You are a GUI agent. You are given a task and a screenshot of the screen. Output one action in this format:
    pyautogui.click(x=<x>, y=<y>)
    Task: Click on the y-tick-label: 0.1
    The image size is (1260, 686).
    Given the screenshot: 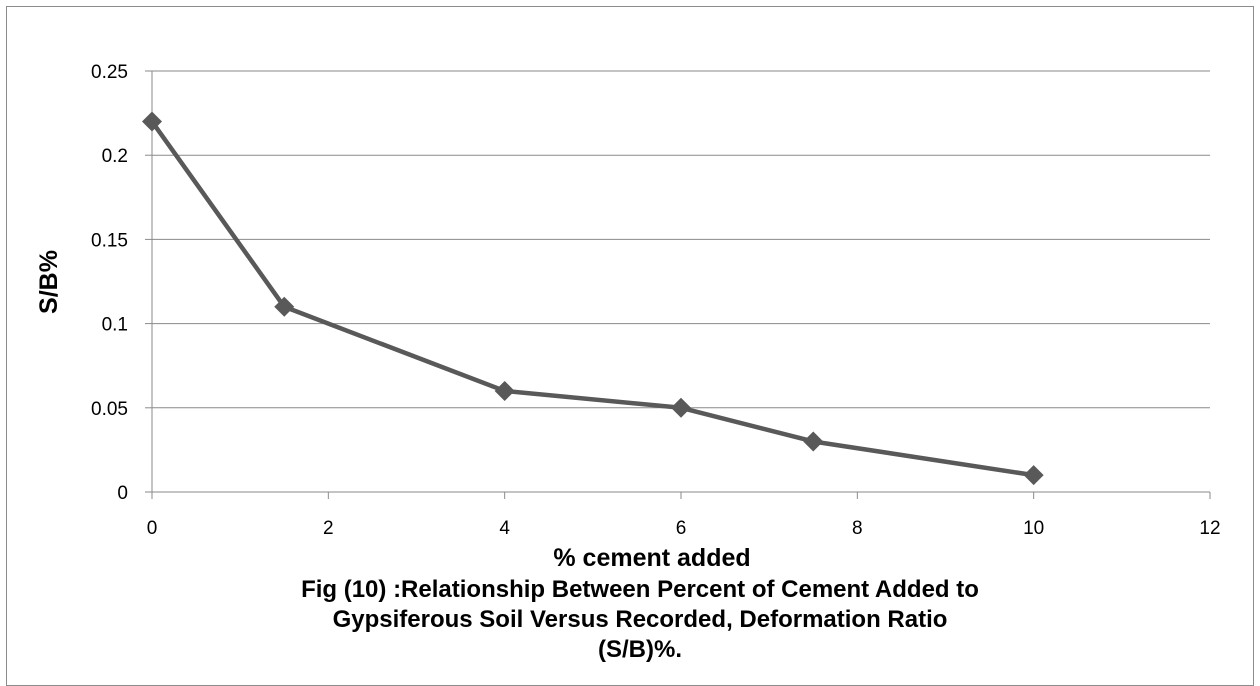 What is the action you would take?
    pyautogui.click(x=115, y=325)
    